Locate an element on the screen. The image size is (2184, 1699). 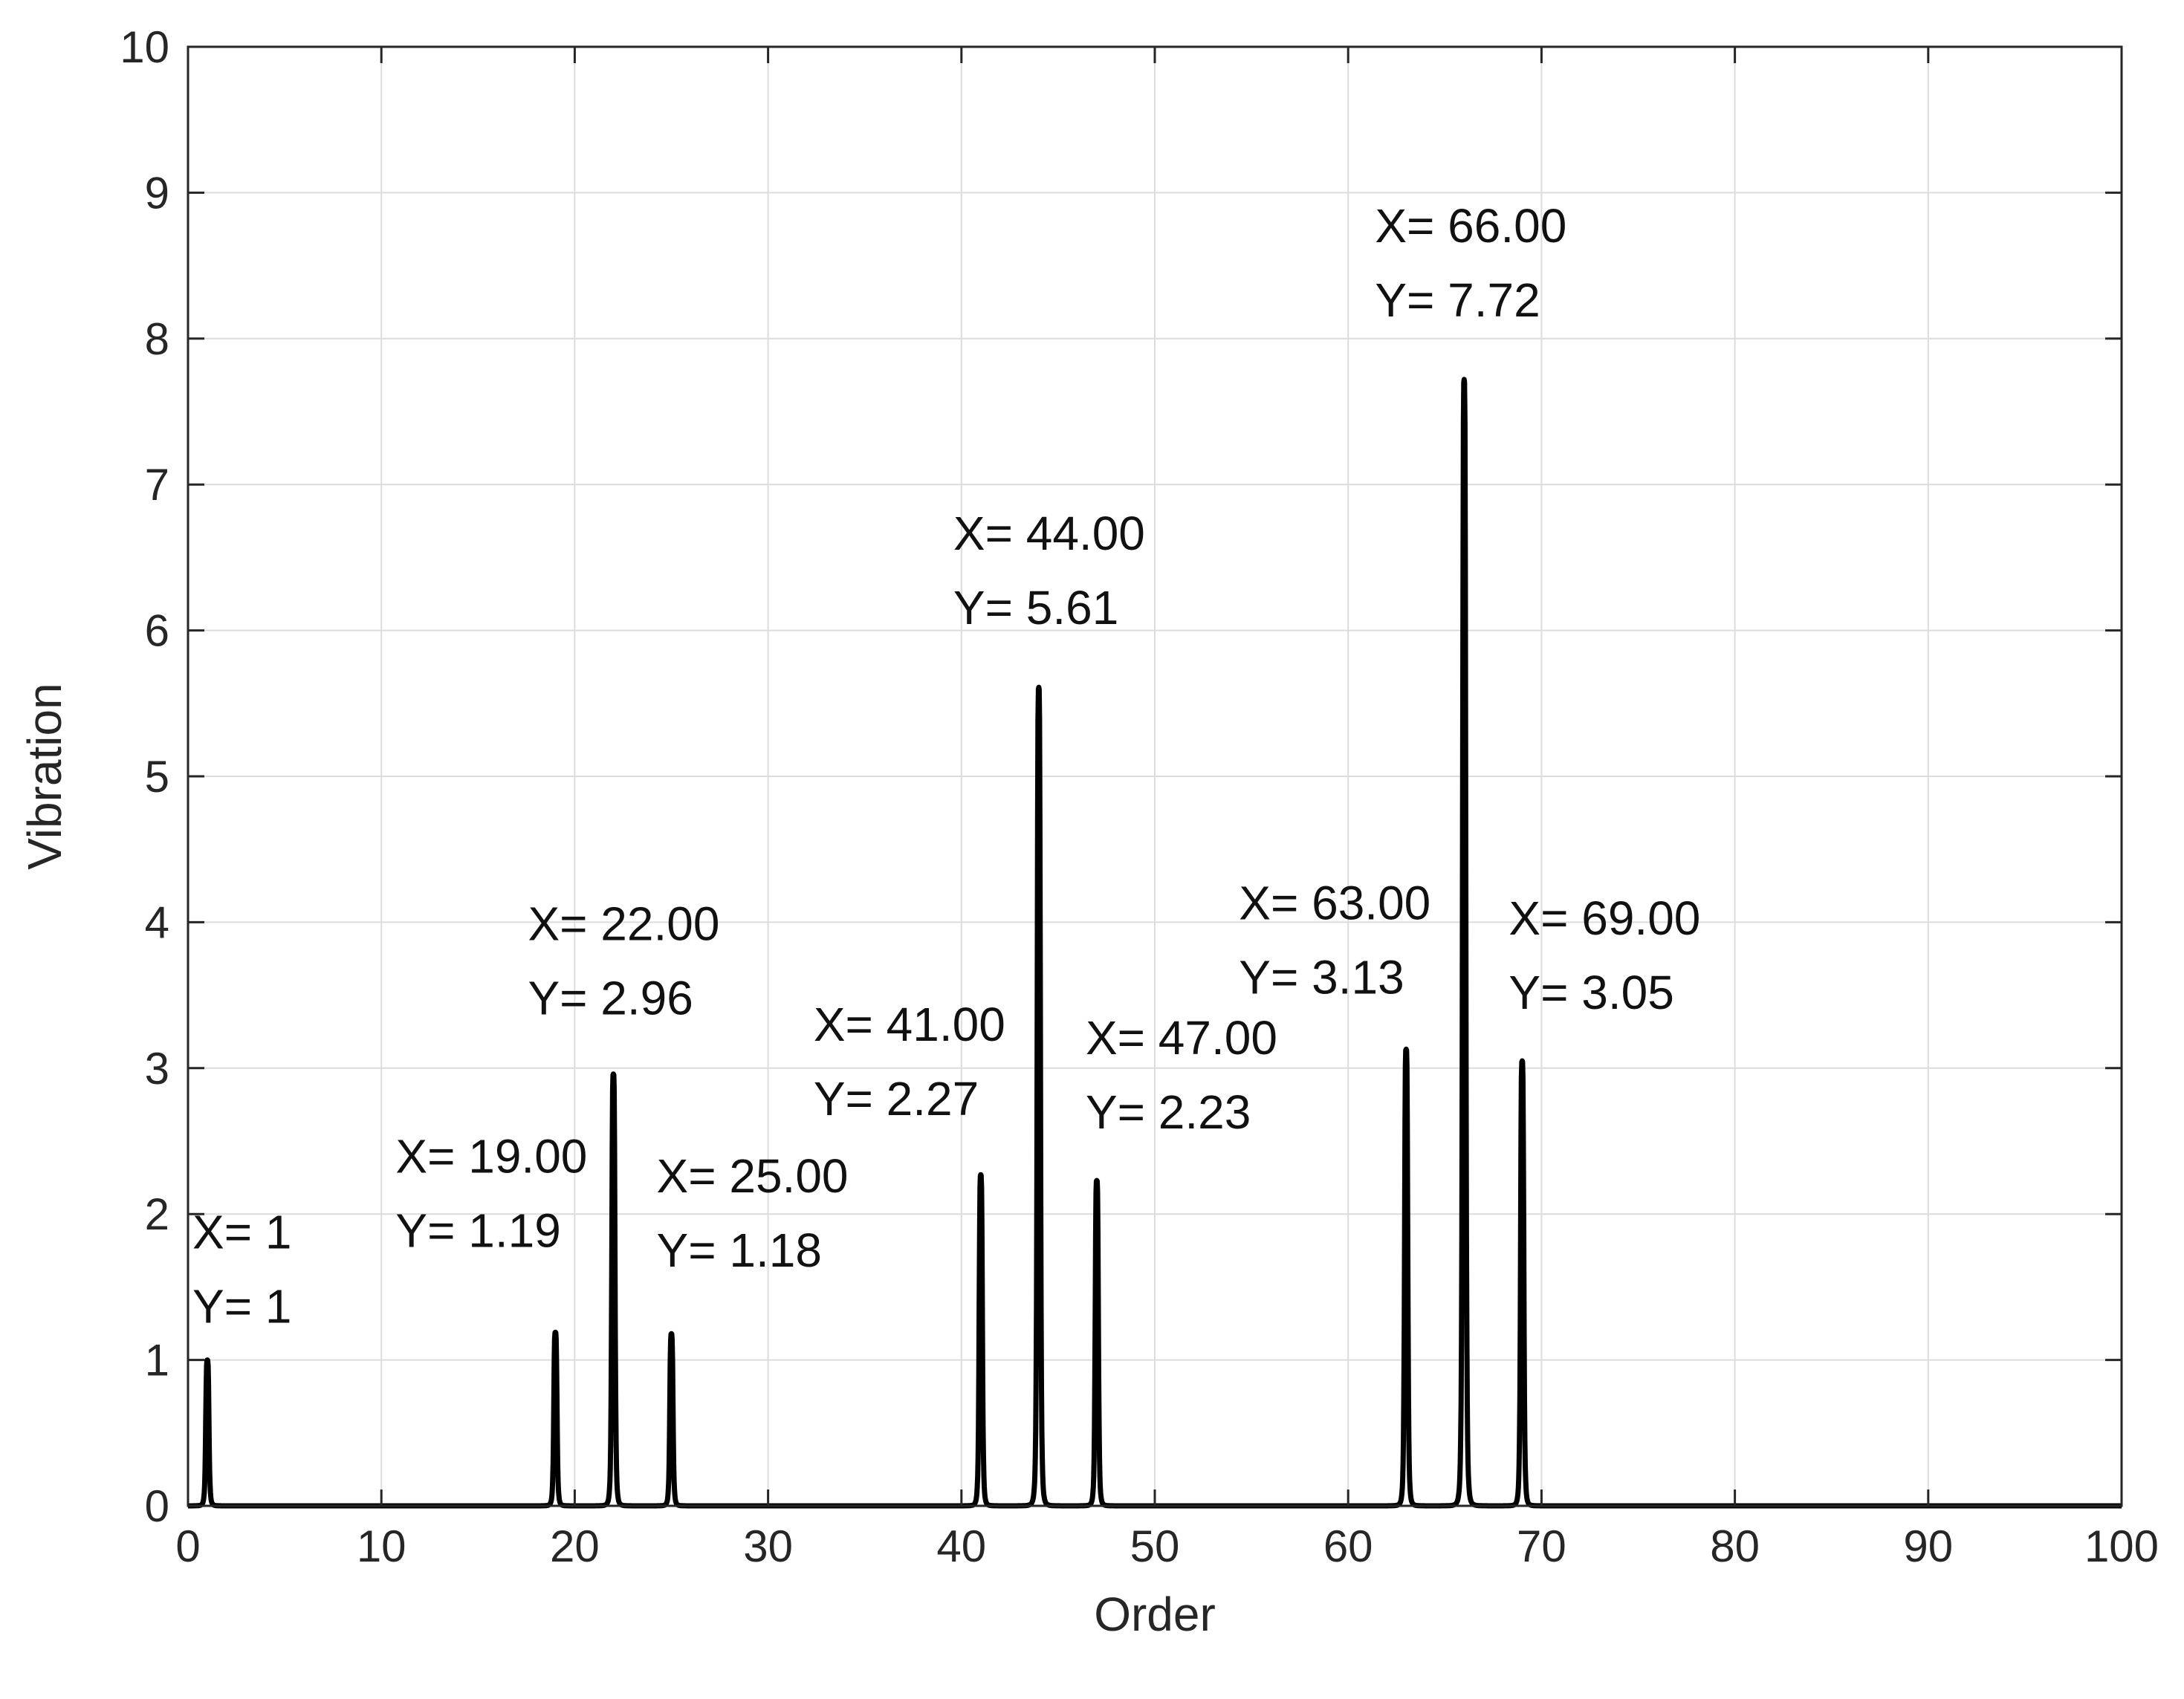
peak-annotation: X= 25.00 Y= 1.18 is located at coordinates (753, 1213).